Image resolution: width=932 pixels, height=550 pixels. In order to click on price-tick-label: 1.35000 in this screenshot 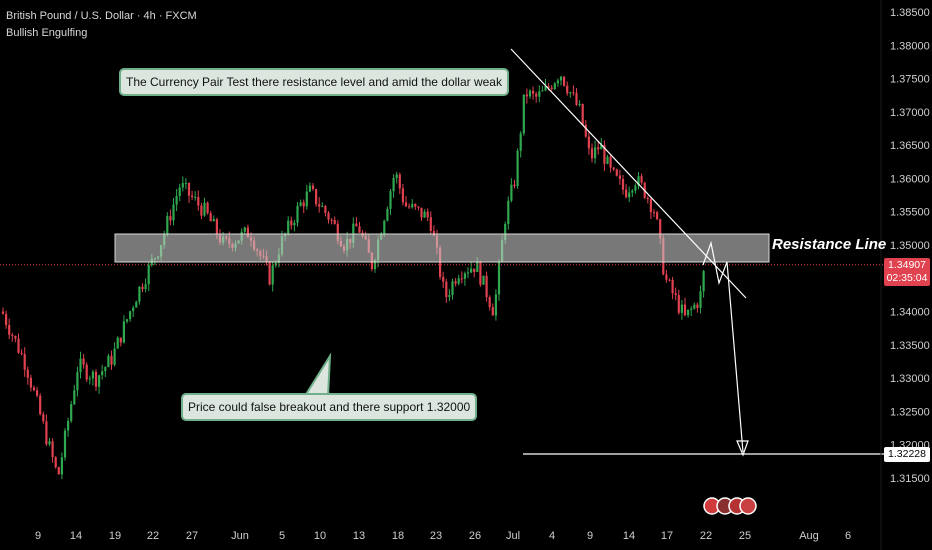, I will do `click(910, 246)`.